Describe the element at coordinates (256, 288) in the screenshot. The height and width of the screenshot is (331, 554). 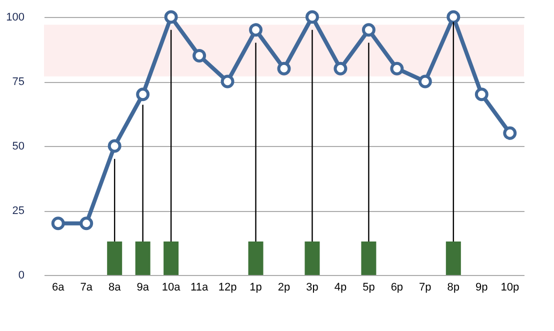
I see `x-tick-label: 1p` at that location.